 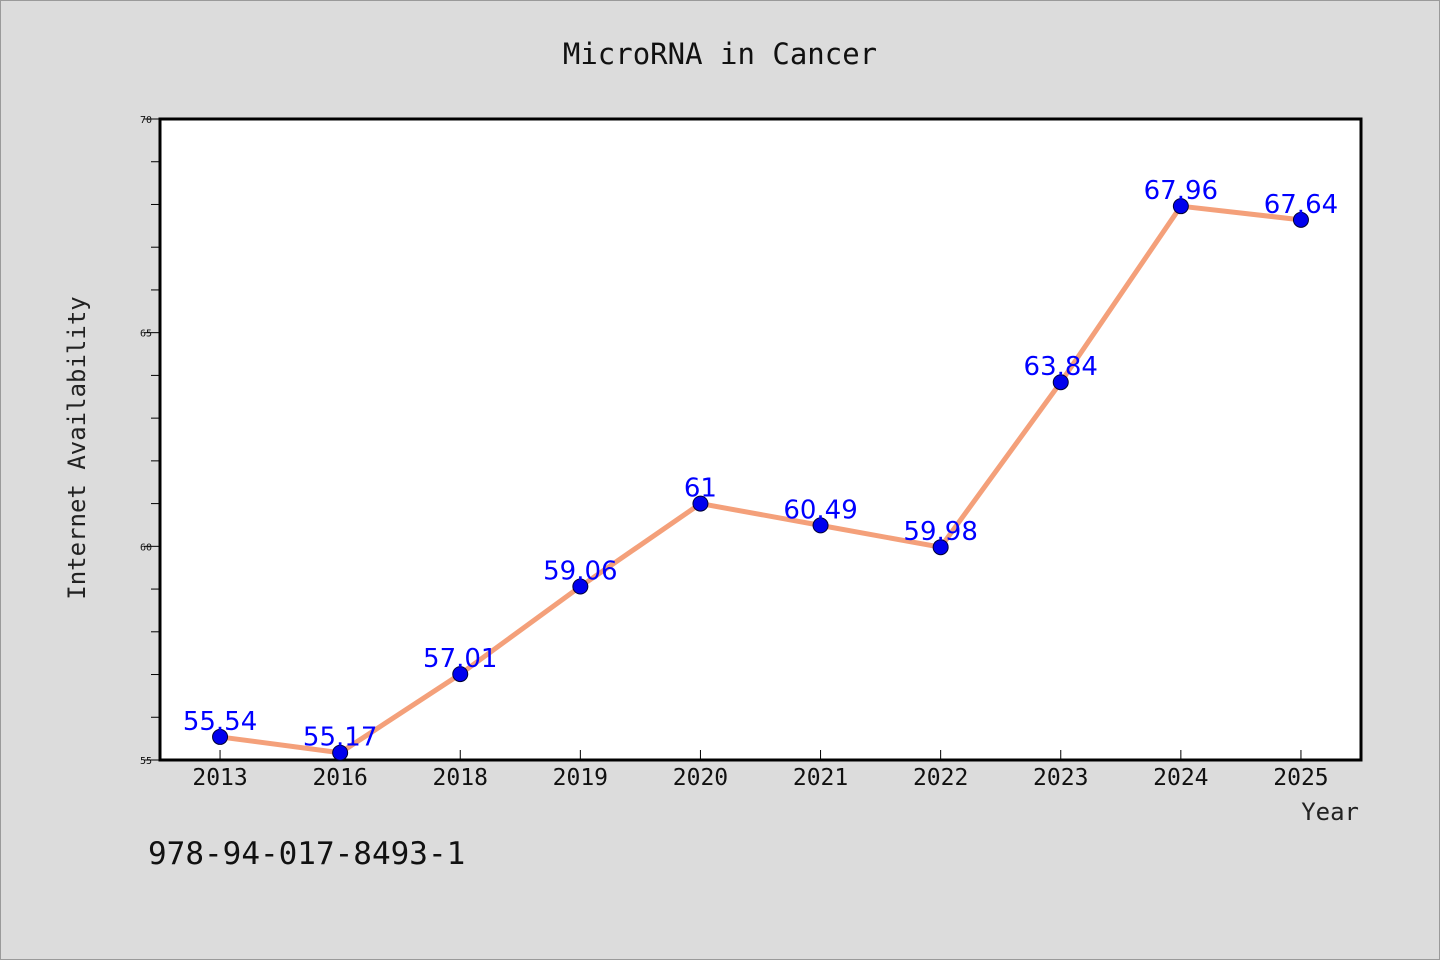 What do you see at coordinates (820, 778) in the screenshot?
I see `x-tick-label: 2021` at bounding box center [820, 778].